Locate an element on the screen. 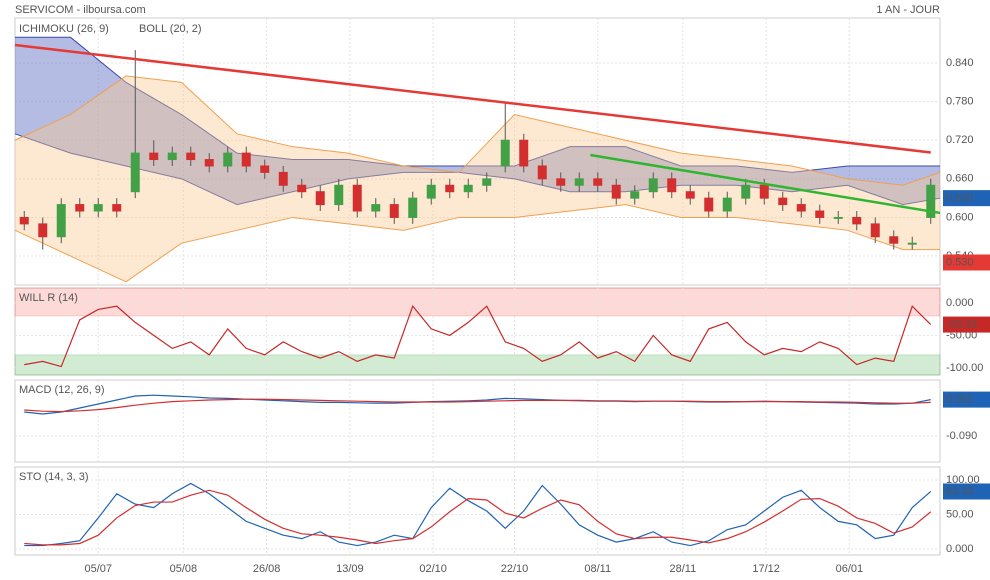 The height and width of the screenshot is (580, 990). x-tick-label: 22/10 is located at coordinates (515, 569).